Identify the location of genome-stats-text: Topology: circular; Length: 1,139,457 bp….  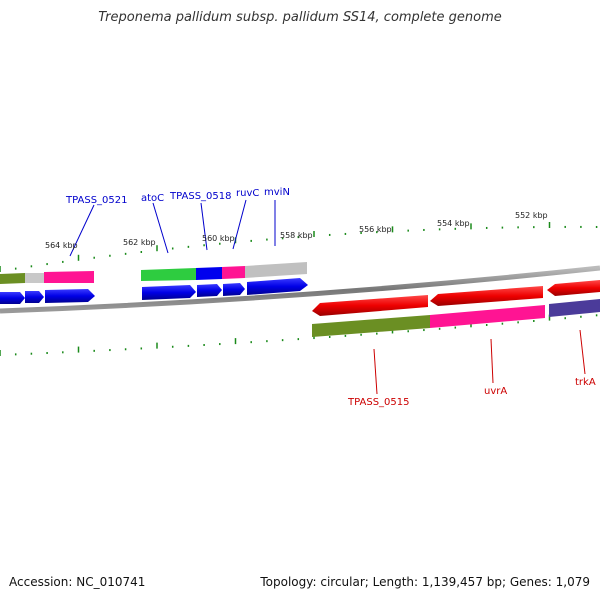
(425, 582).